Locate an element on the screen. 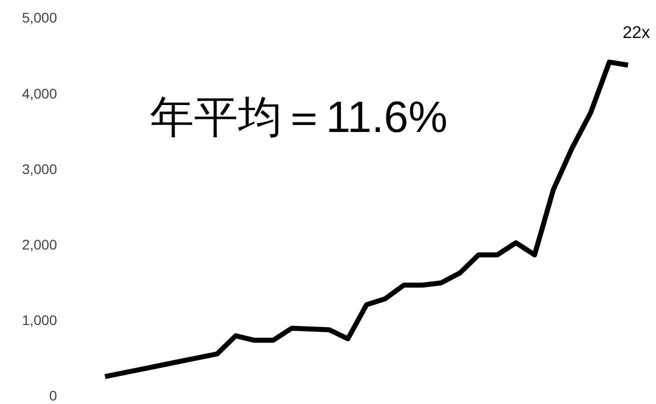  y-tick-label: 3,000 is located at coordinates (40, 168).